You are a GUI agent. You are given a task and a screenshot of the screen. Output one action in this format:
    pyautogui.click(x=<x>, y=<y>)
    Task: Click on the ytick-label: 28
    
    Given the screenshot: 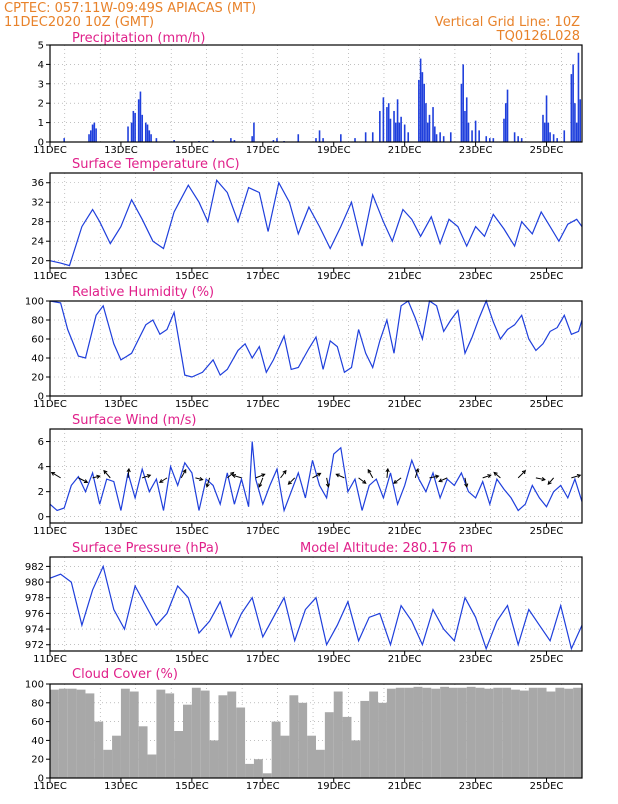 What is the action you would take?
    pyautogui.click(x=37, y=222)
    